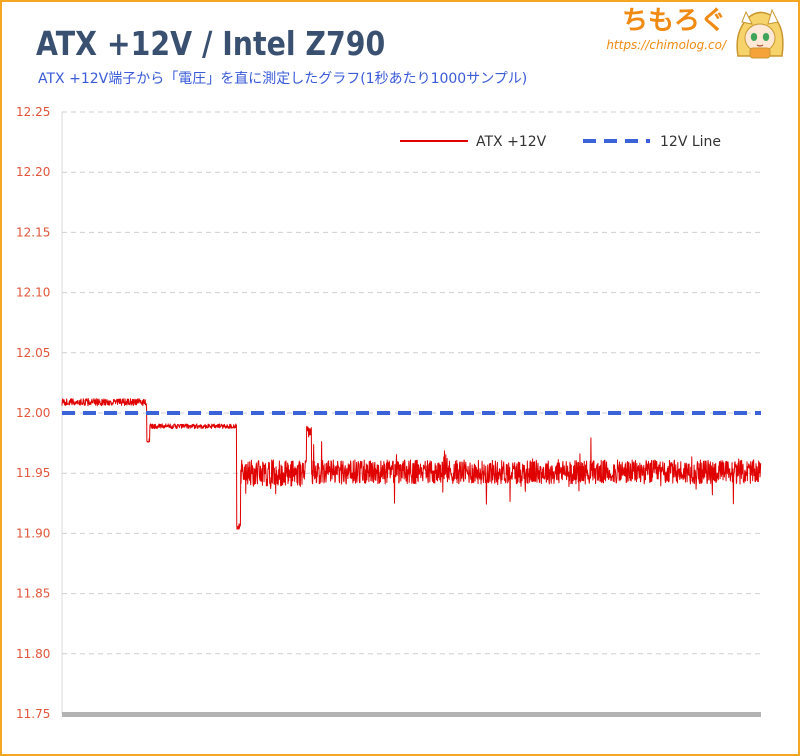 The height and width of the screenshot is (756, 800). I want to click on brand-logo: ちもろぐ https://chimolog.co/, so click(666, 29).